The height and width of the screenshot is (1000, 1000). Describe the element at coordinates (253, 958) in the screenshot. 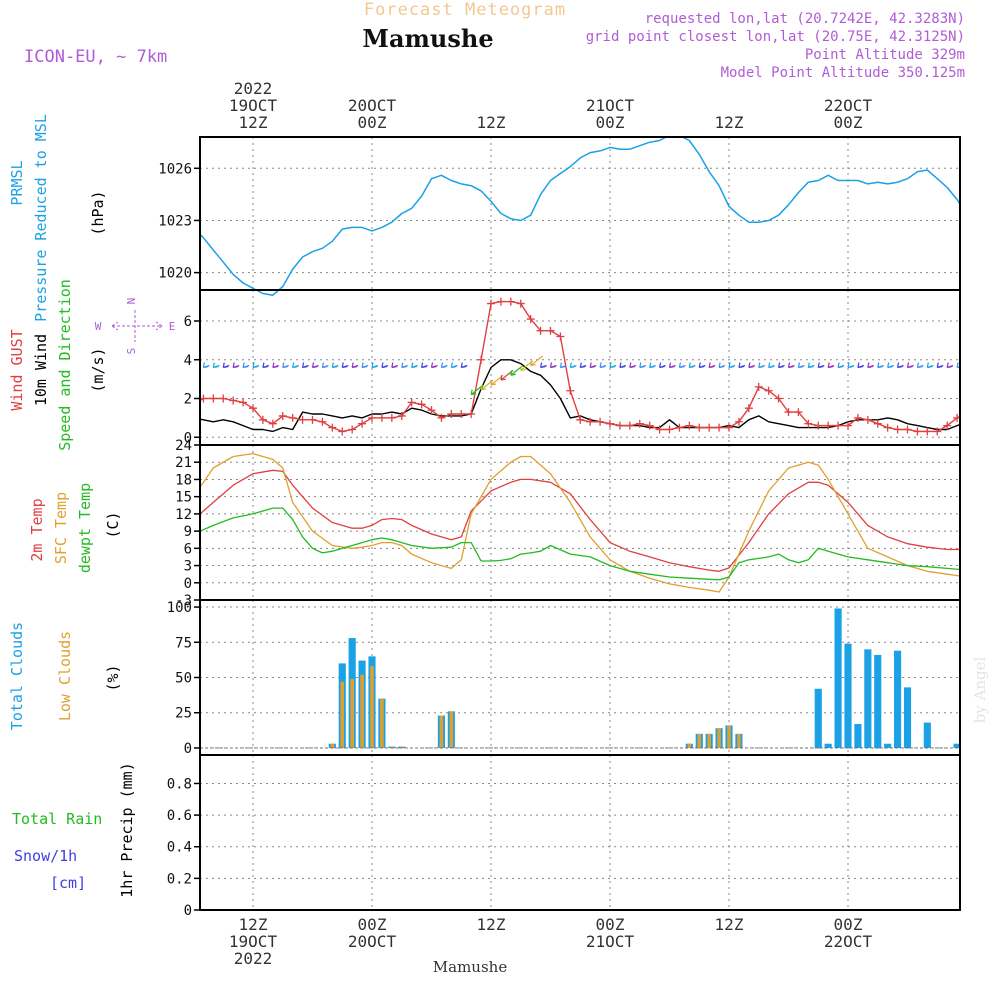

I see `time-label-bottom: 2022` at that location.